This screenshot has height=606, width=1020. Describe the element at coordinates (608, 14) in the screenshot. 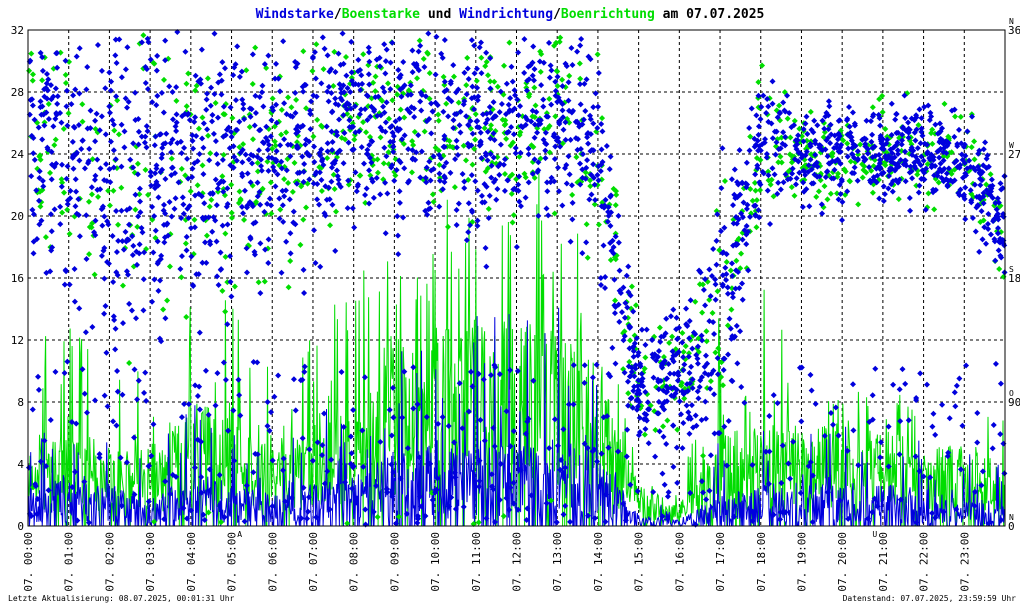

I see `title-boenrichtung: Boenrichtung` at that location.